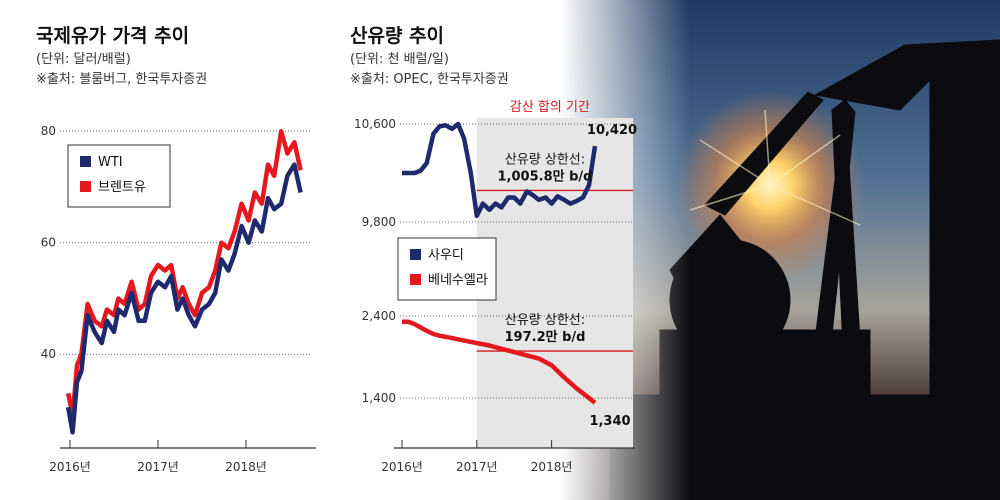 The height and width of the screenshot is (500, 1000). Describe the element at coordinates (379, 398) in the screenshot. I see `y-tick-label: 1,400` at that location.